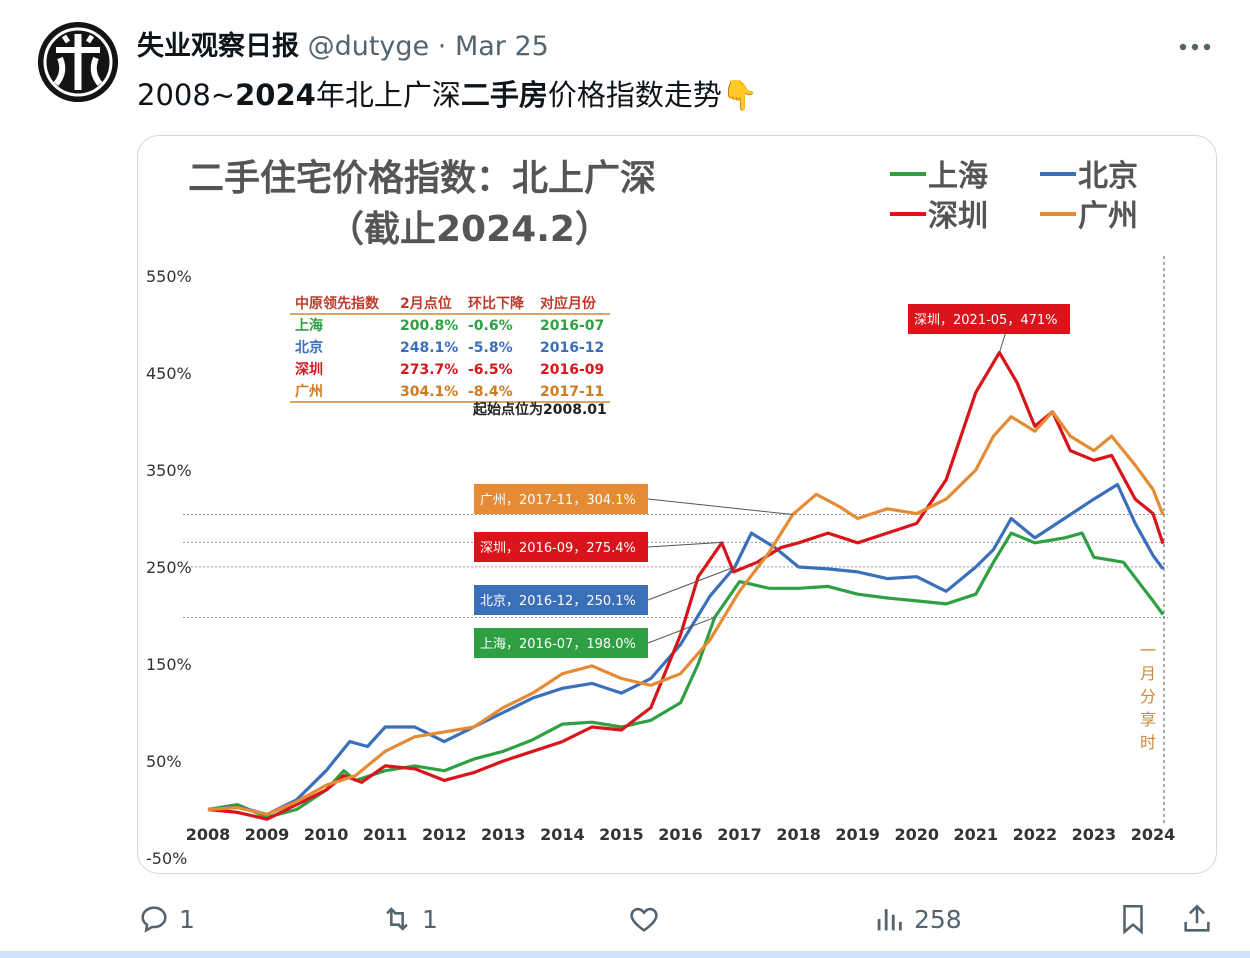 This screenshot has width=1250, height=958. What do you see at coordinates (1195, 44) in the screenshot?
I see `more-horizontal-icon` at bounding box center [1195, 44].